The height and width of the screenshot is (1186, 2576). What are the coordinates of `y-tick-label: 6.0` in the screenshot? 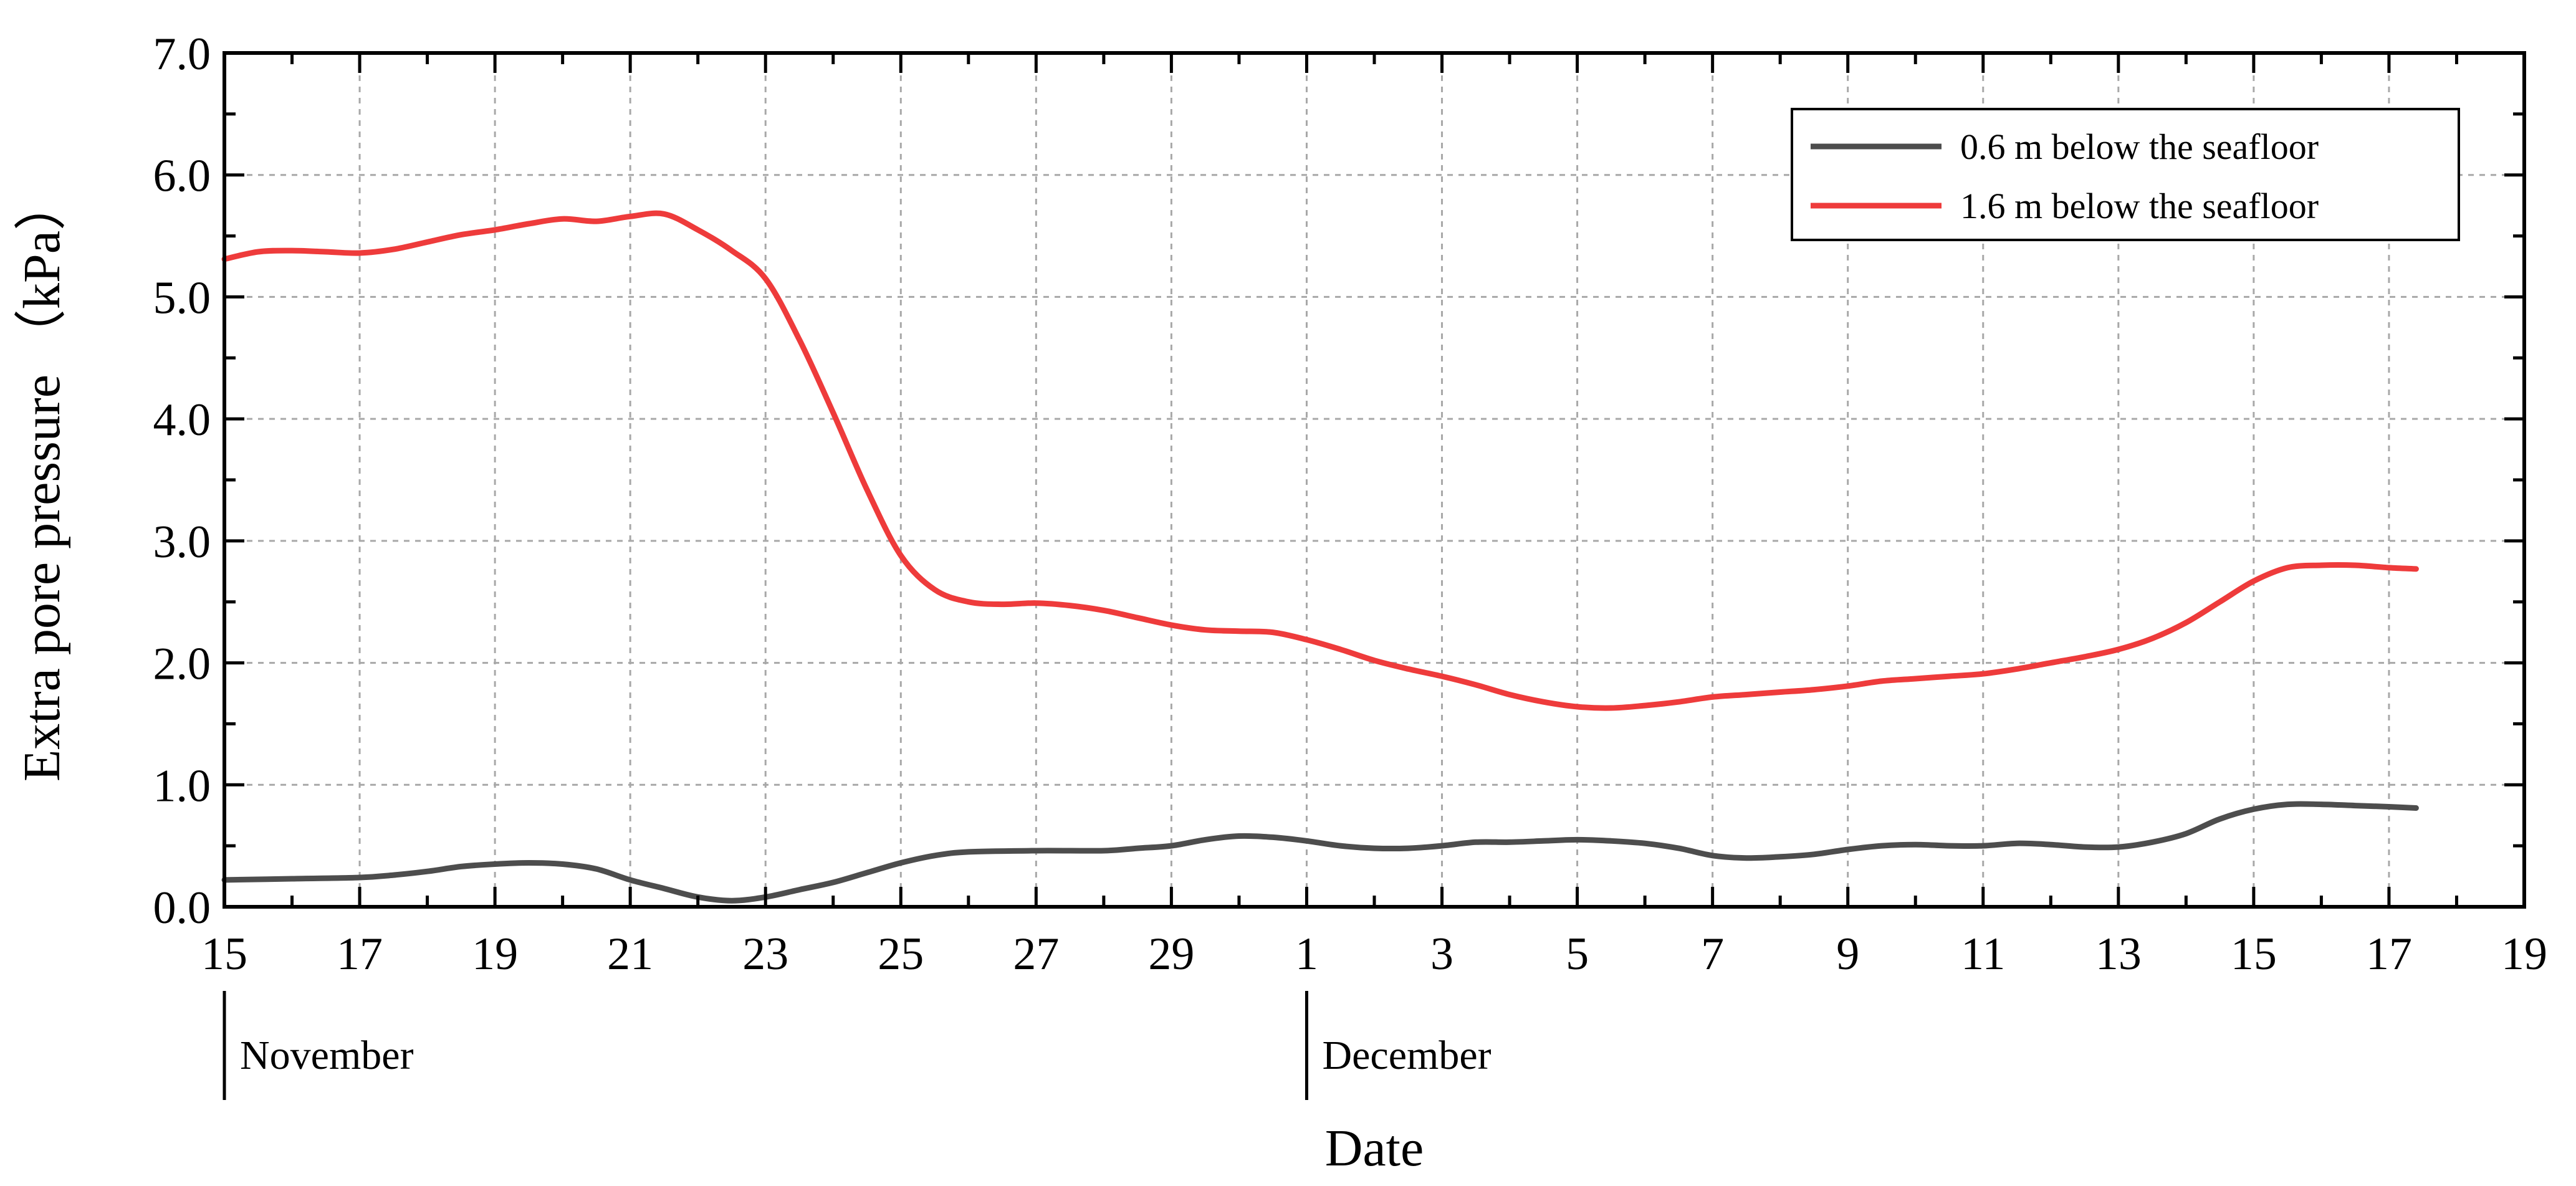 It's located at (182, 176).